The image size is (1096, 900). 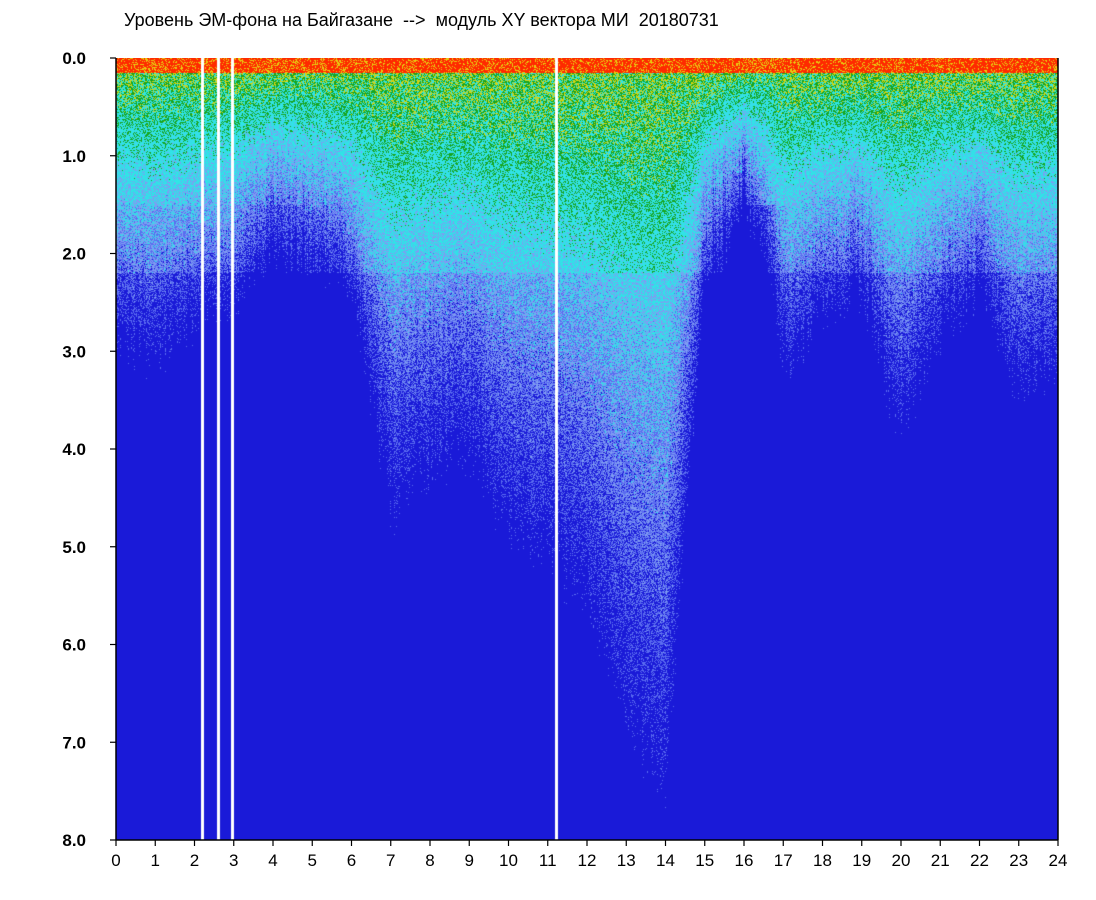 I want to click on y-tick-label: 4.0, so click(x=74, y=449).